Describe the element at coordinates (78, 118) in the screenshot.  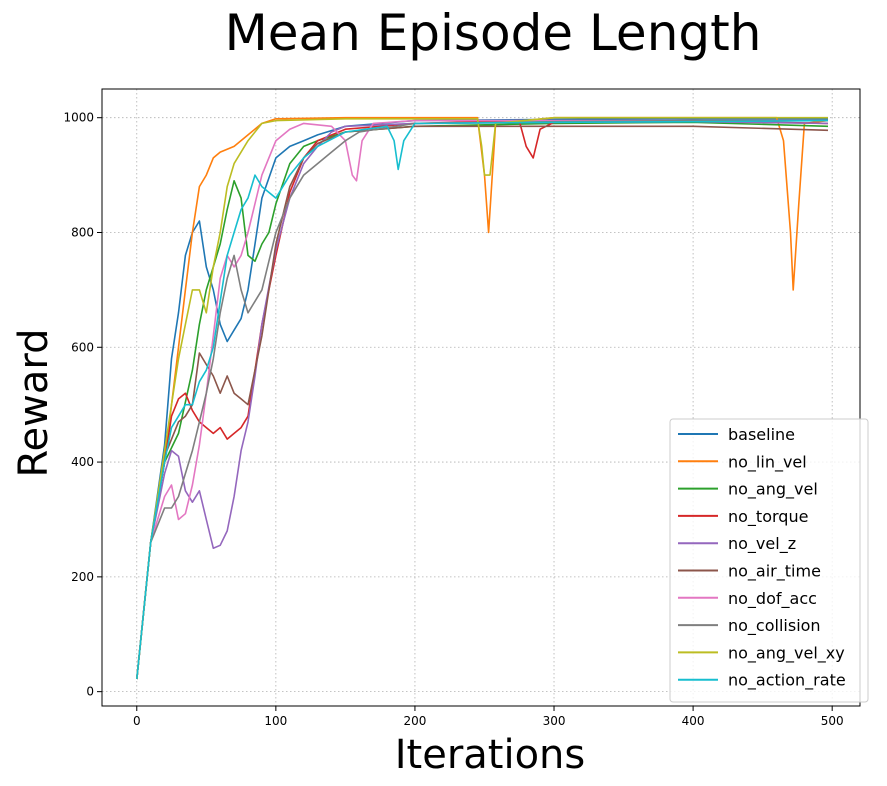
I see `y-tick-label: 1000` at that location.